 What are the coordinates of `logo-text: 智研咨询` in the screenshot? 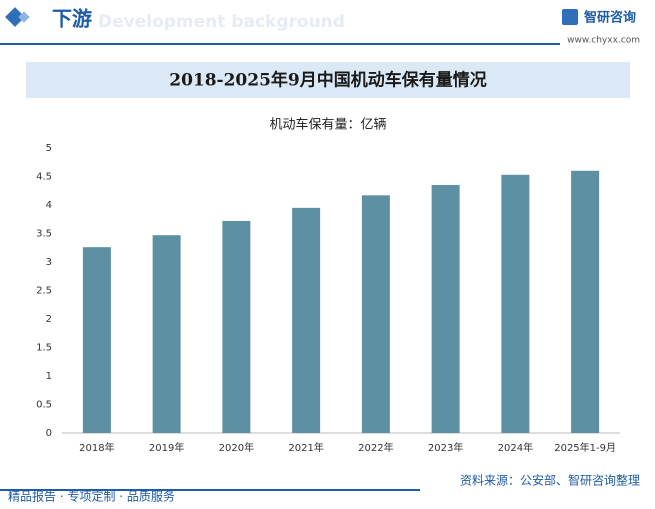 It's located at (610, 18).